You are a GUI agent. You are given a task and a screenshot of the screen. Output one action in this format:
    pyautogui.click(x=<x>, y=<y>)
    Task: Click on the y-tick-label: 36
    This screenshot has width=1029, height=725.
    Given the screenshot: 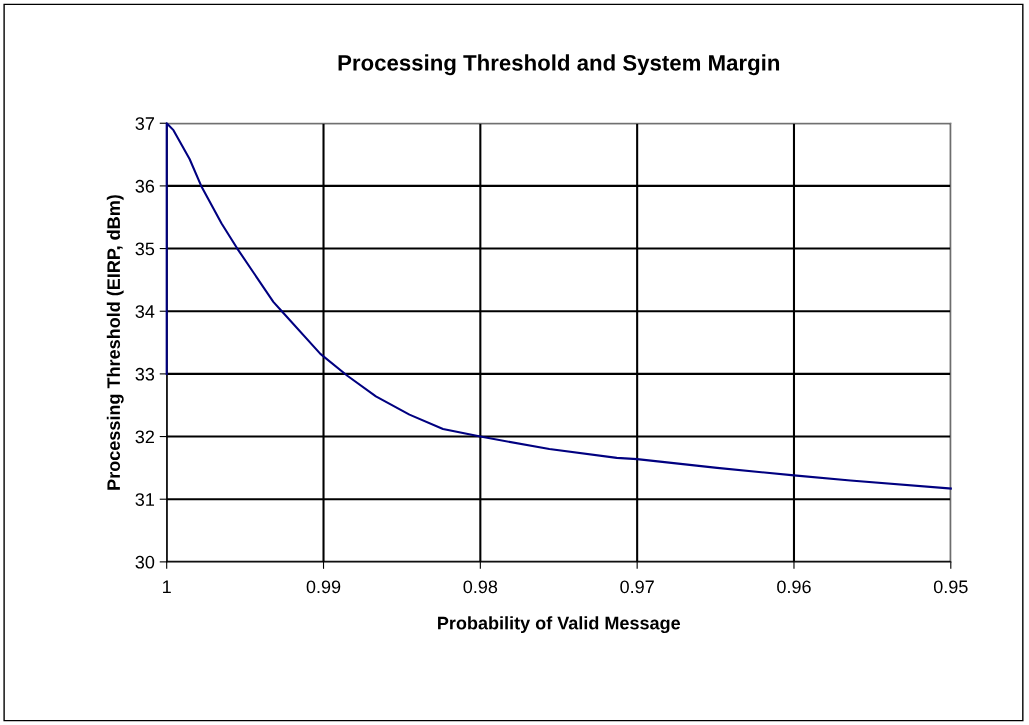 What is the action you would take?
    pyautogui.click(x=145, y=186)
    